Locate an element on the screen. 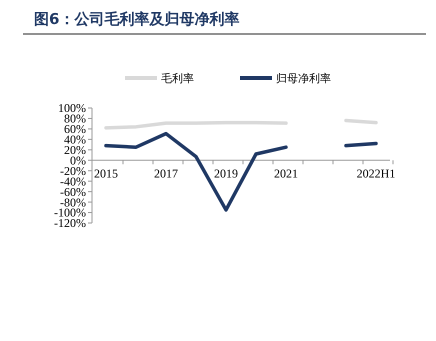 This screenshot has width=436, height=341. legend-label: 毛利率 is located at coordinates (177, 78).